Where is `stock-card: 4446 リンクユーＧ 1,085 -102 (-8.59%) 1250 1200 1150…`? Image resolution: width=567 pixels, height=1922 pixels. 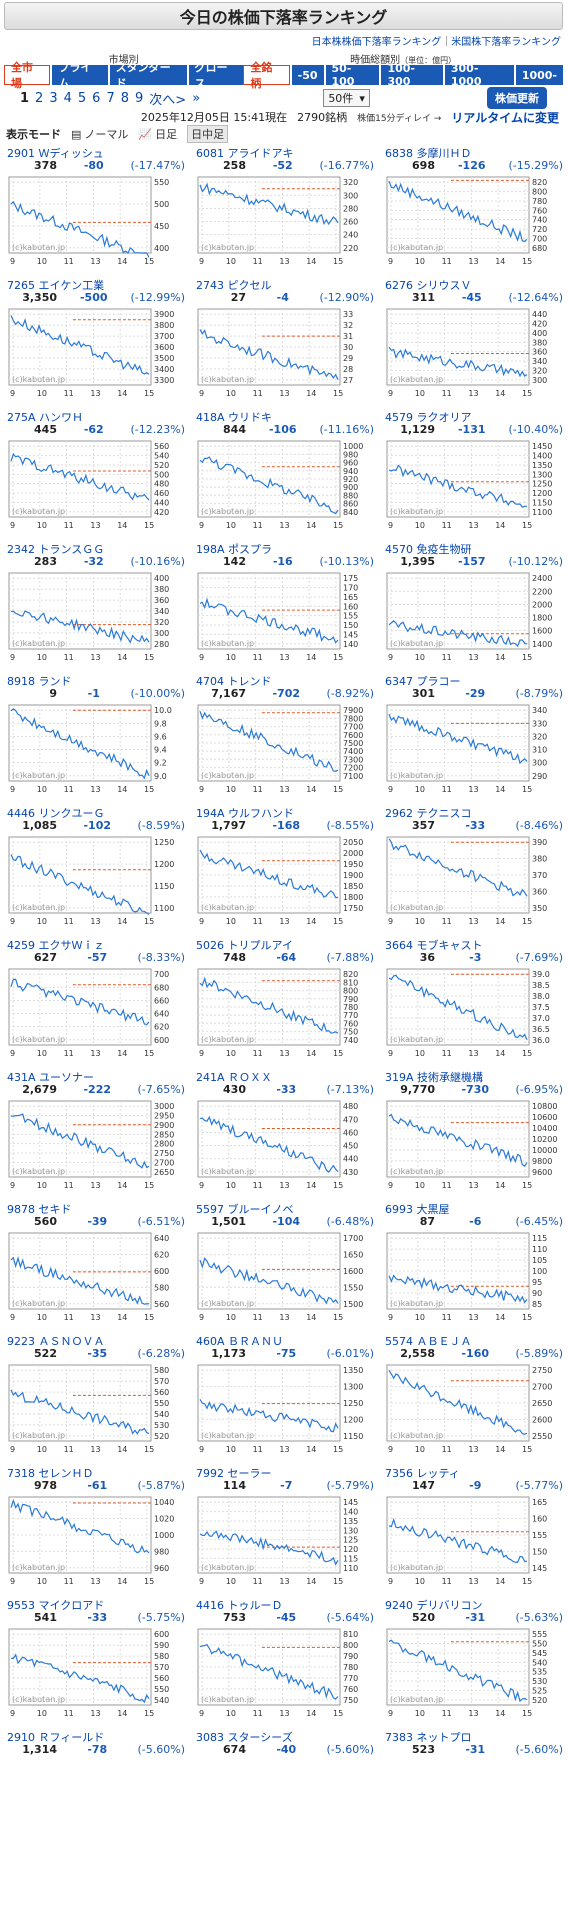
stock-card: 4446 リンクユーＧ 1,085 -102 (-8.59%) 1250 1200 1150… is located at coordinates (96, 871).